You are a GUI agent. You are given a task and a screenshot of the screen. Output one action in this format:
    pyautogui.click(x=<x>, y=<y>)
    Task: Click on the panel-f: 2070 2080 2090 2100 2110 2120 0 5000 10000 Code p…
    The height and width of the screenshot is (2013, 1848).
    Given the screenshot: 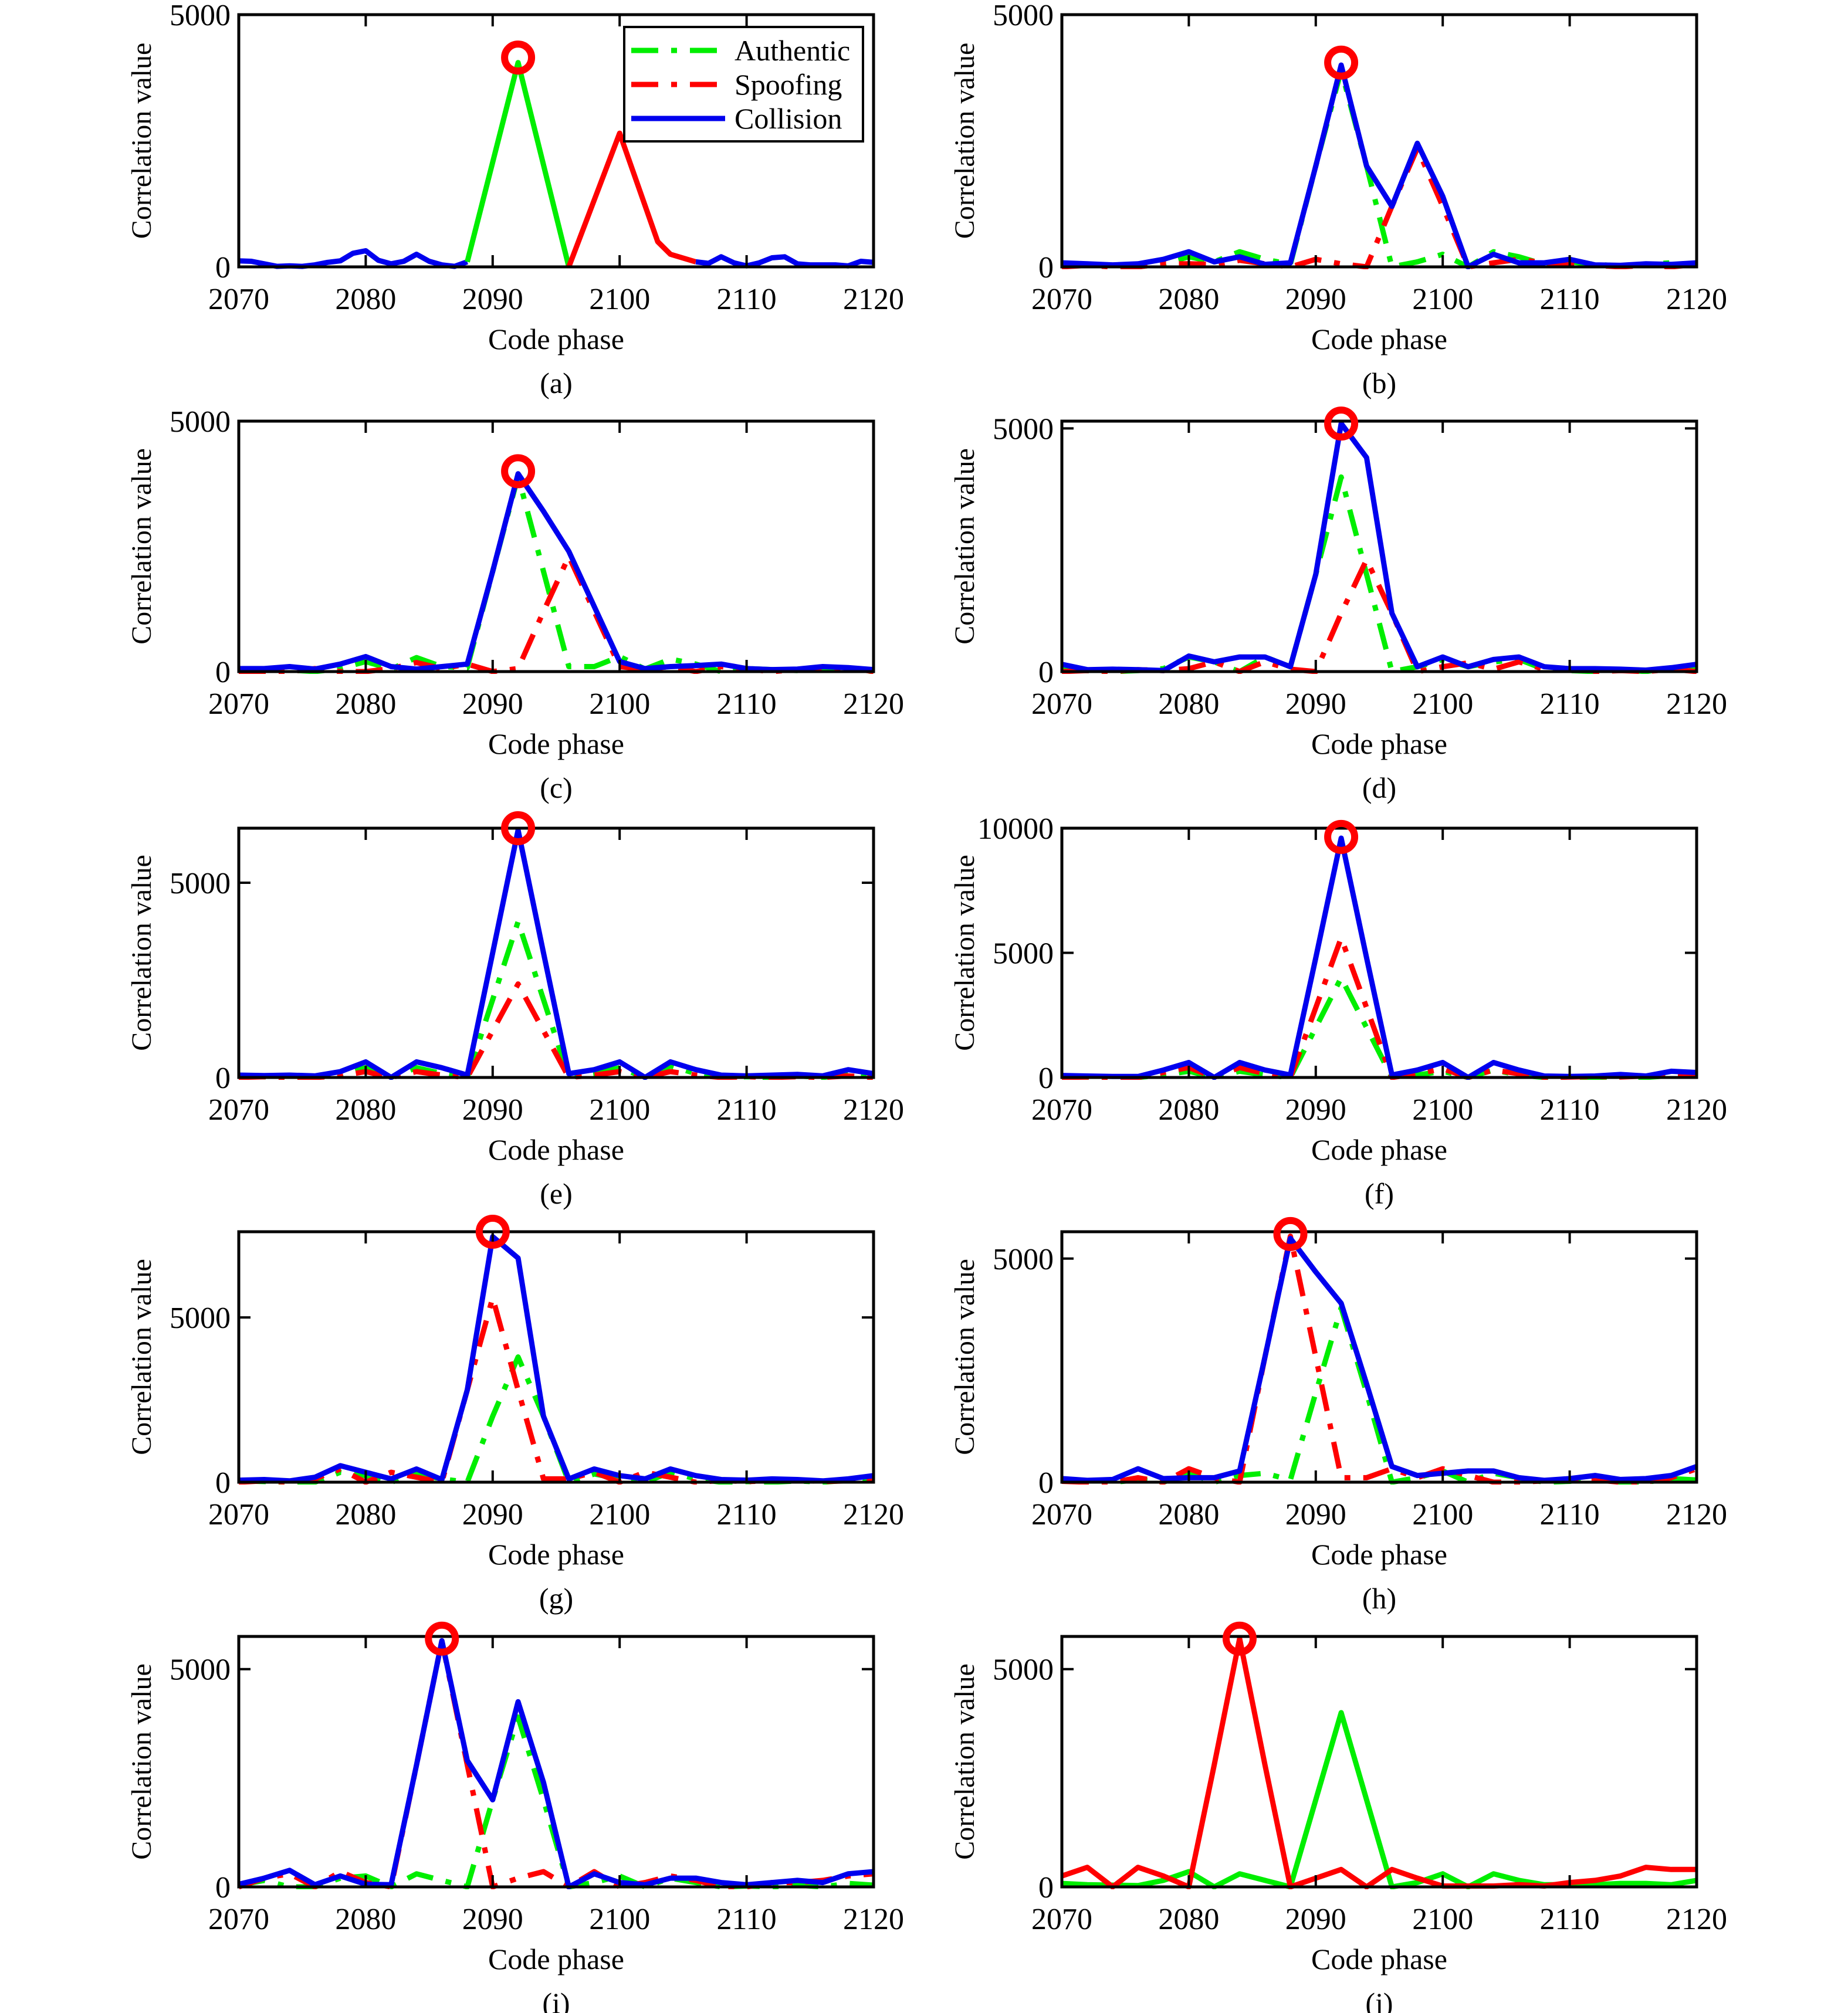 What is the action you would take?
    pyautogui.click(x=1338, y=1011)
    